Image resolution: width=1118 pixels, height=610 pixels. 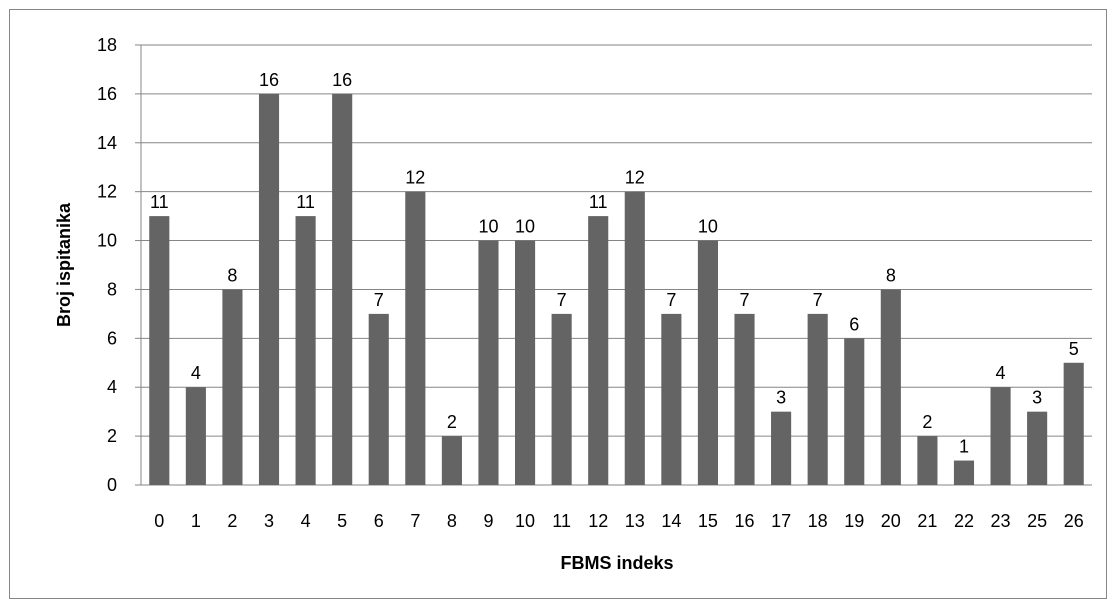 I want to click on y-tick-label: 6, so click(x=112, y=338).